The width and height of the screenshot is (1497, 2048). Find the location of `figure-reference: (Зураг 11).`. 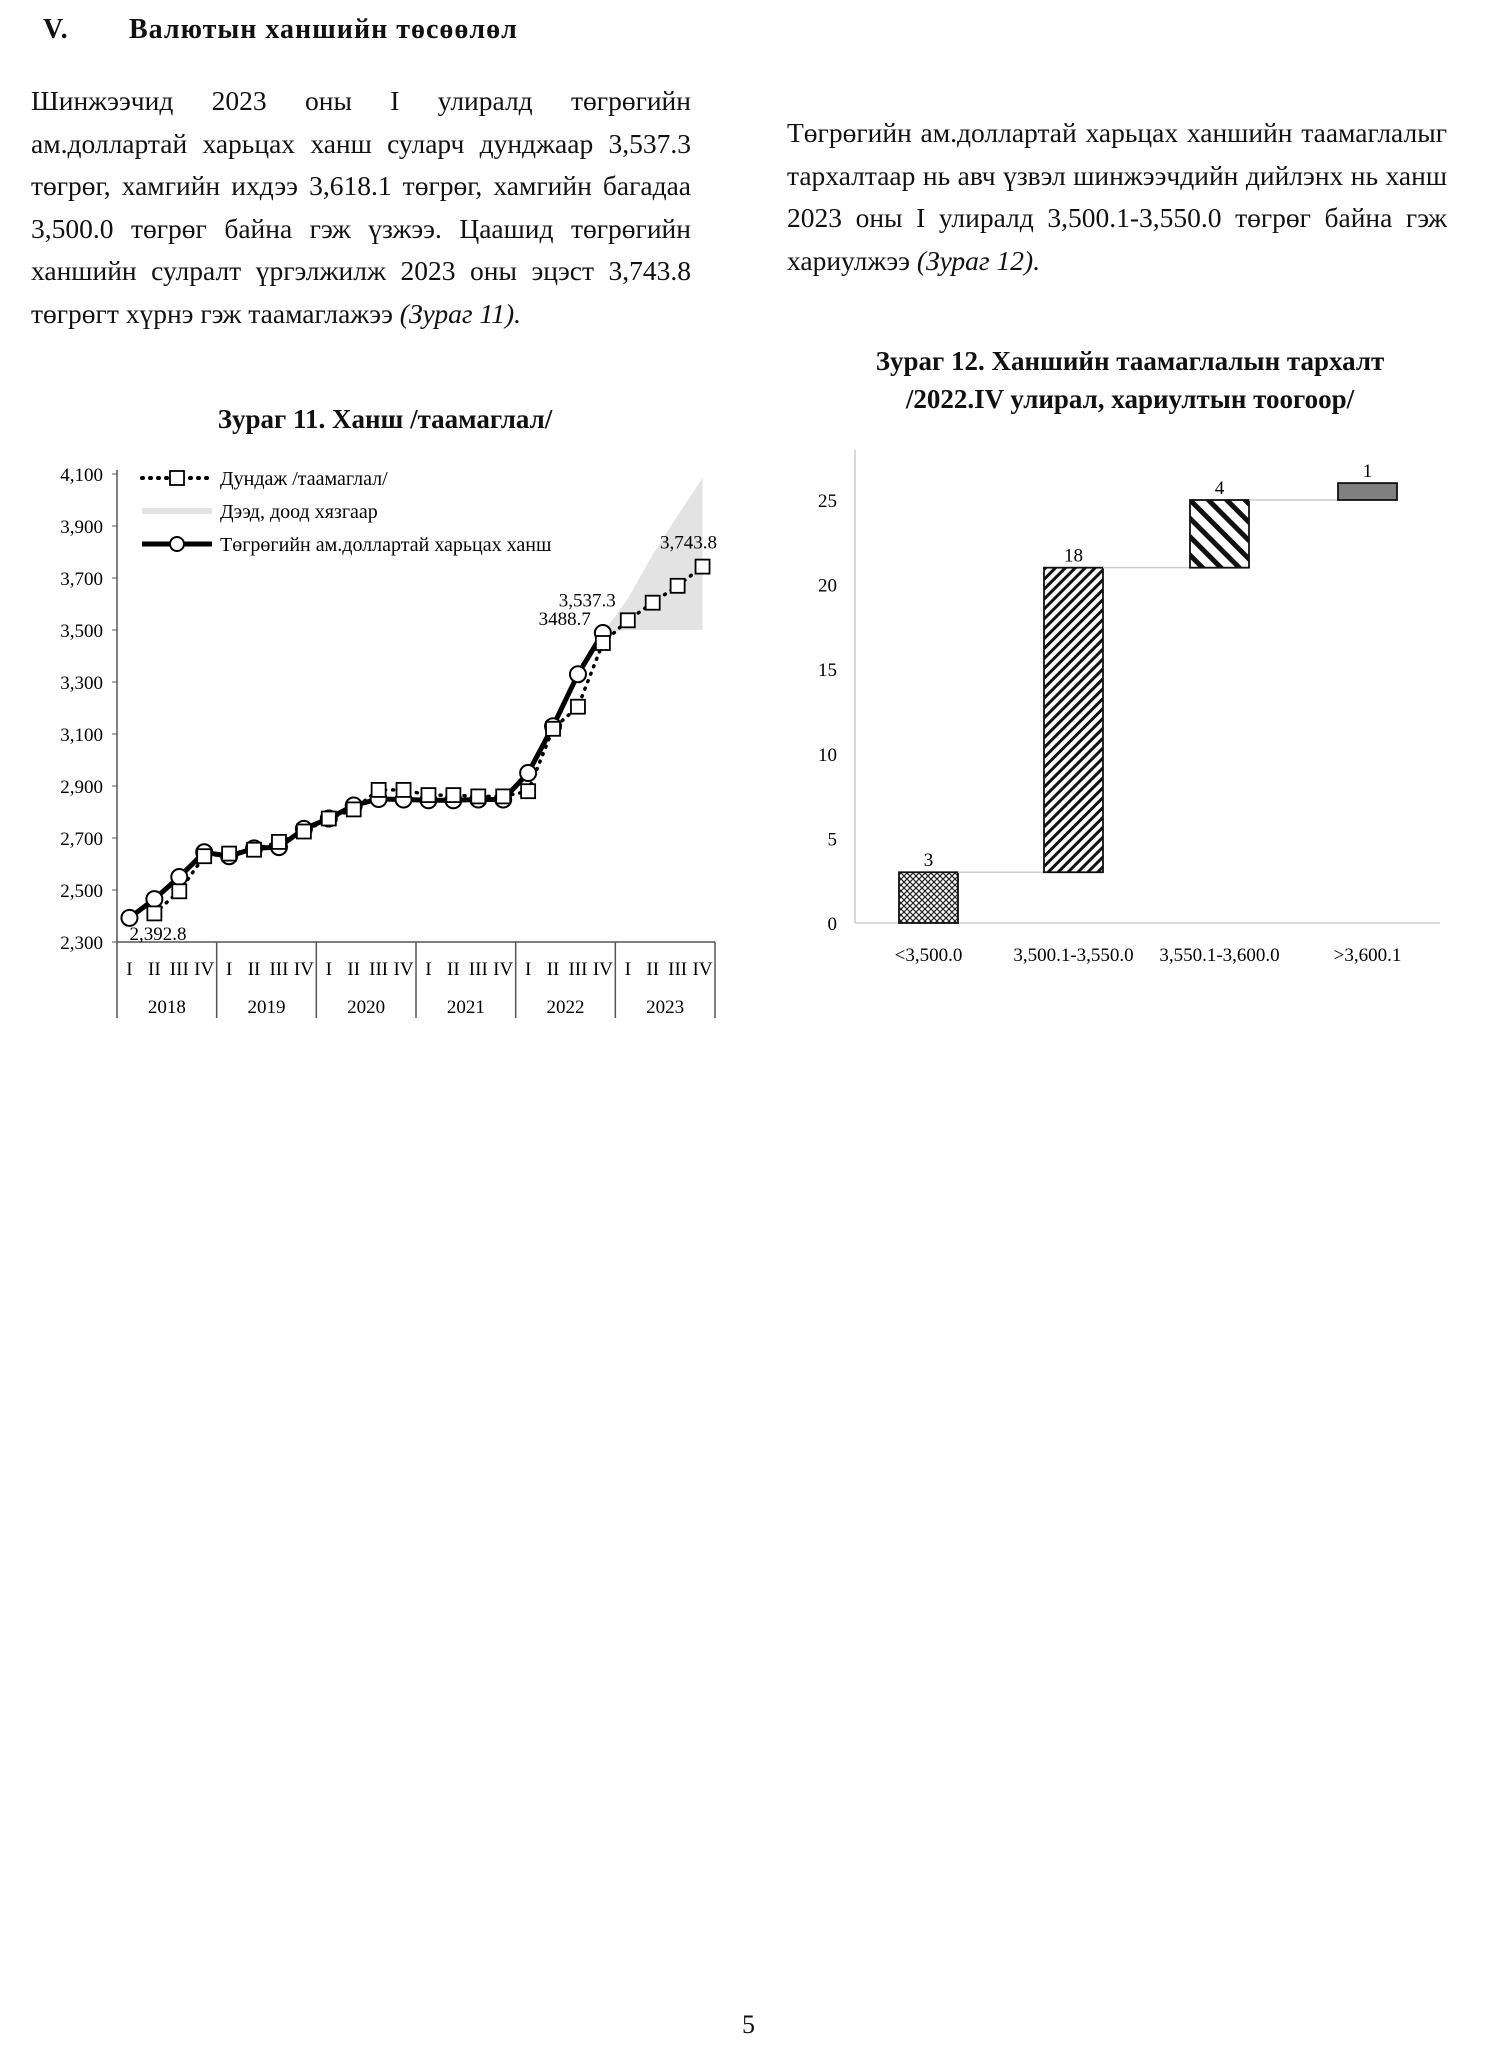

figure-reference: (Зураг 11). is located at coordinates (460, 313).